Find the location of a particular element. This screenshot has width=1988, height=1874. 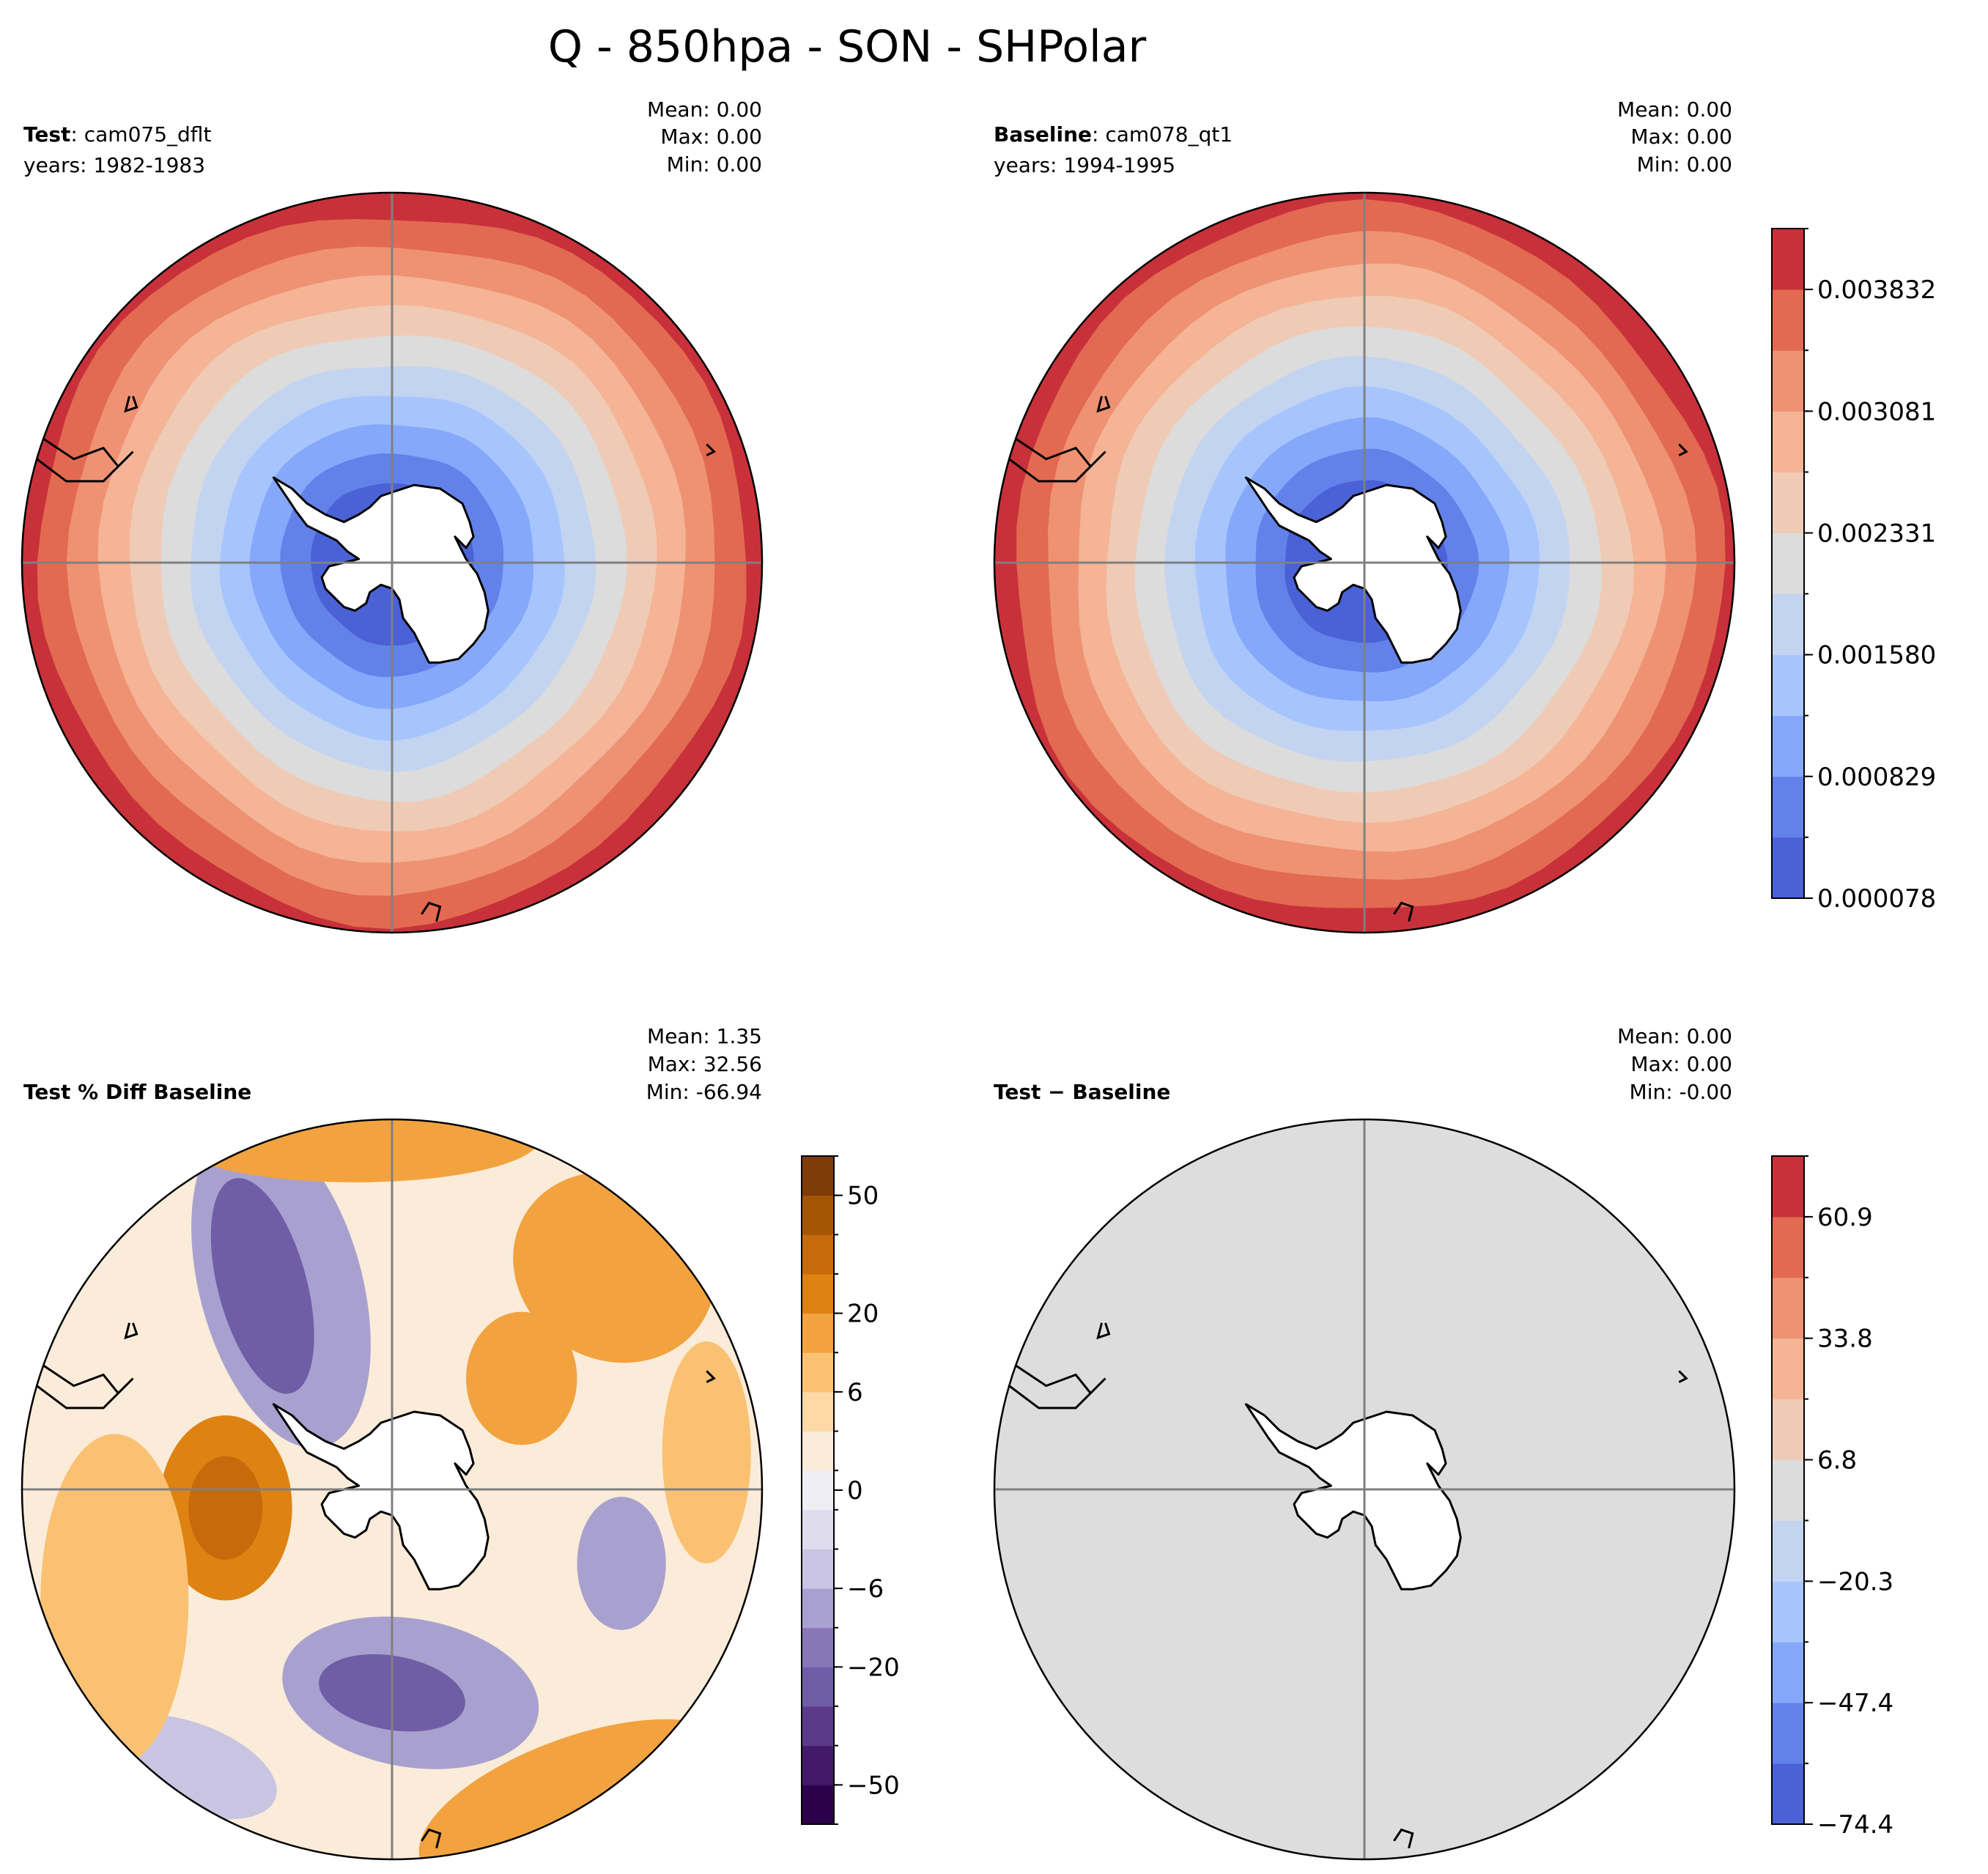

colorbar-pct-diff: −50 −20 −6 0 6 20 50 is located at coordinates (850, 1490).